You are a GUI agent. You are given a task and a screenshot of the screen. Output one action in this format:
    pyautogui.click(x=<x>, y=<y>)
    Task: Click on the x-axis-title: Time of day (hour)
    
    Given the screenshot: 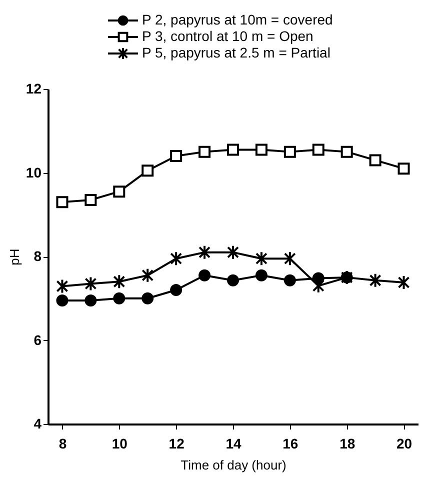 What is the action you would take?
    pyautogui.click(x=233, y=465)
    